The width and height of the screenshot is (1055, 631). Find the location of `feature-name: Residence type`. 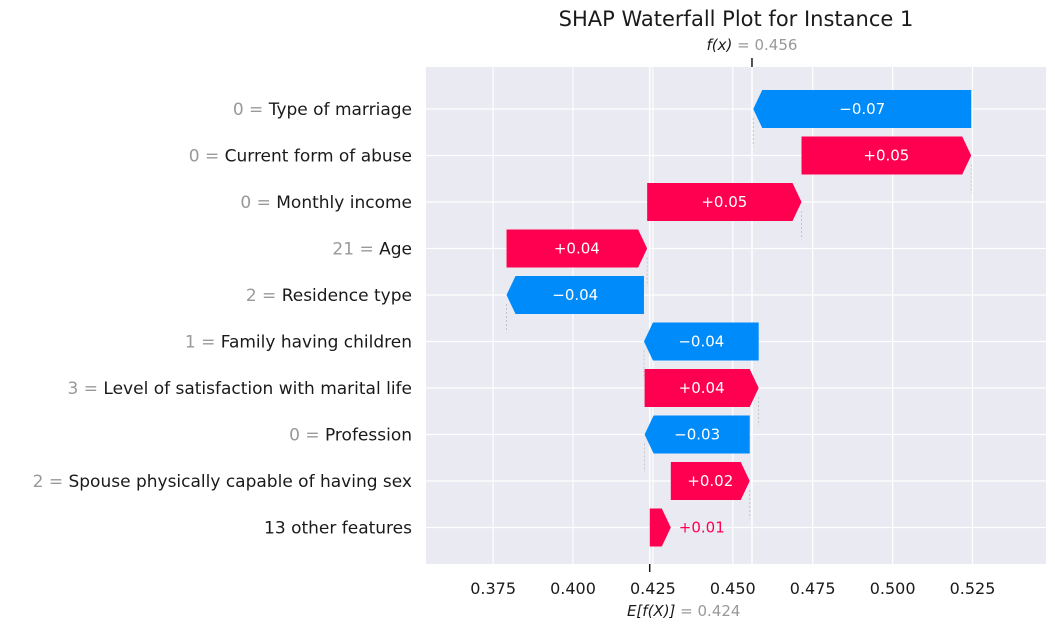

feature-name: Residence type is located at coordinates (347, 296).